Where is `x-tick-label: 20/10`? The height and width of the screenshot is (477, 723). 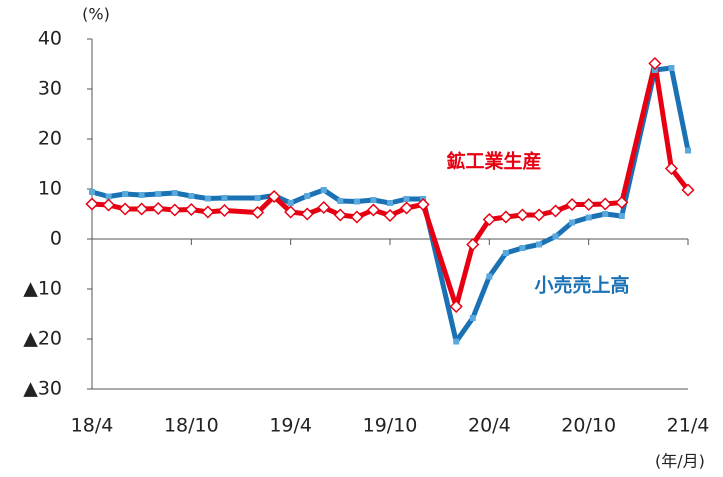
x-tick-label: 20/10 is located at coordinates (588, 426).